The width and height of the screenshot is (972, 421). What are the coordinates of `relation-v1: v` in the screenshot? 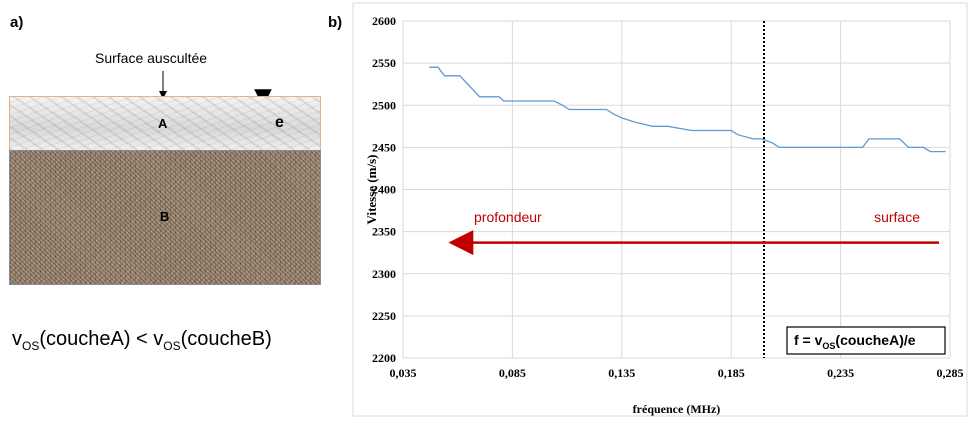 It's located at (17, 339).